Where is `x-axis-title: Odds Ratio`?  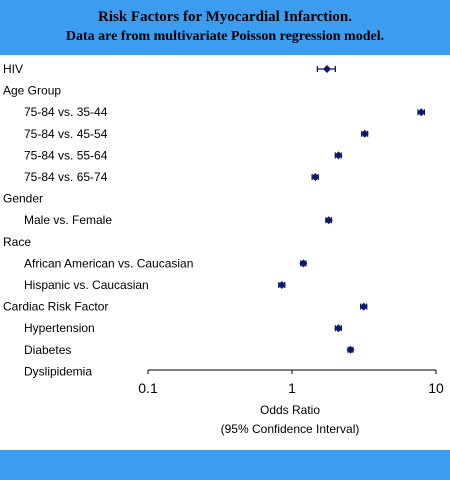 x-axis-title: Odds Ratio is located at coordinates (290, 410).